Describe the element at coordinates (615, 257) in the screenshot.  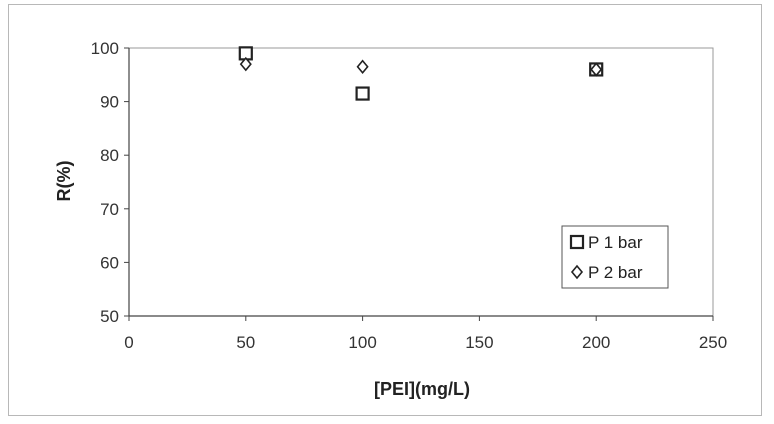
I see `legend: P 1 bar P 2 bar` at that location.